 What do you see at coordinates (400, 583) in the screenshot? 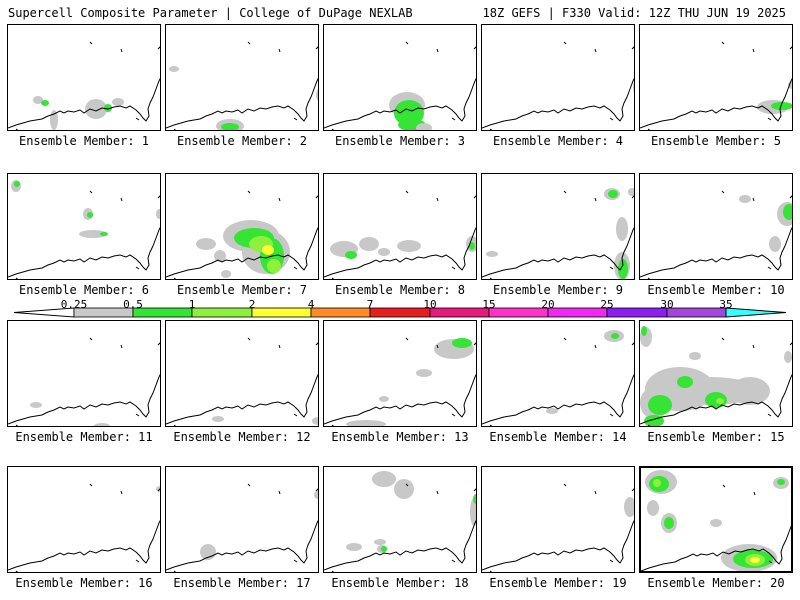
I see `ensemble-member-label: Ensemble Member: 18` at bounding box center [400, 583].